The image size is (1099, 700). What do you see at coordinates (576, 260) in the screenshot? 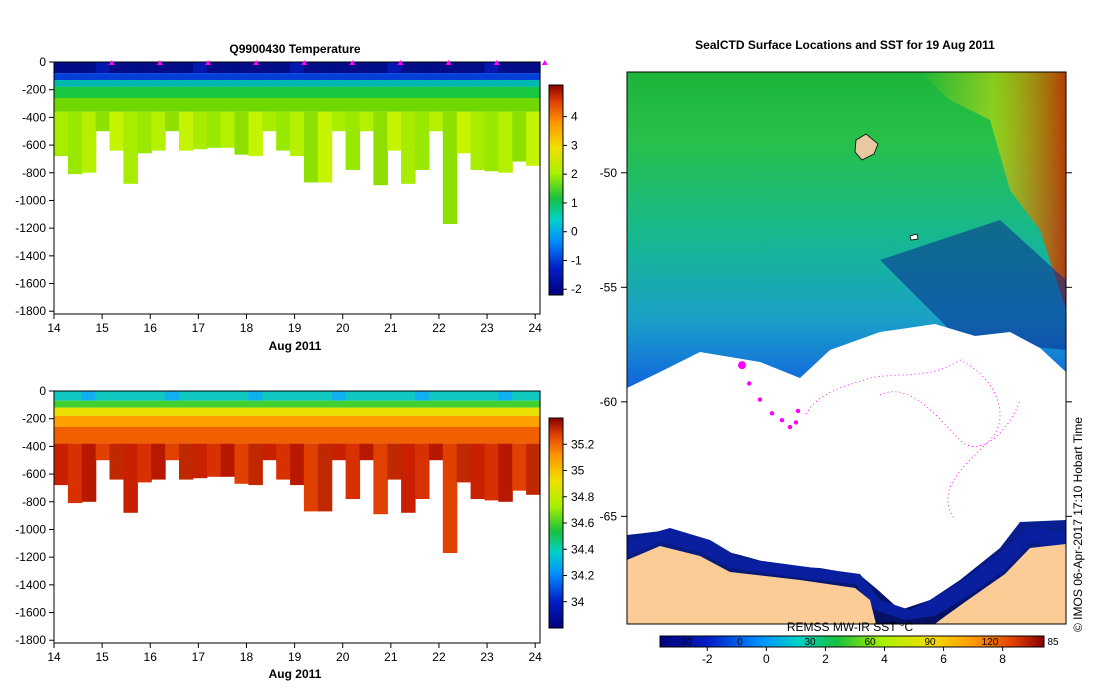
I see `colorbar-tick-label: -1` at bounding box center [576, 260].